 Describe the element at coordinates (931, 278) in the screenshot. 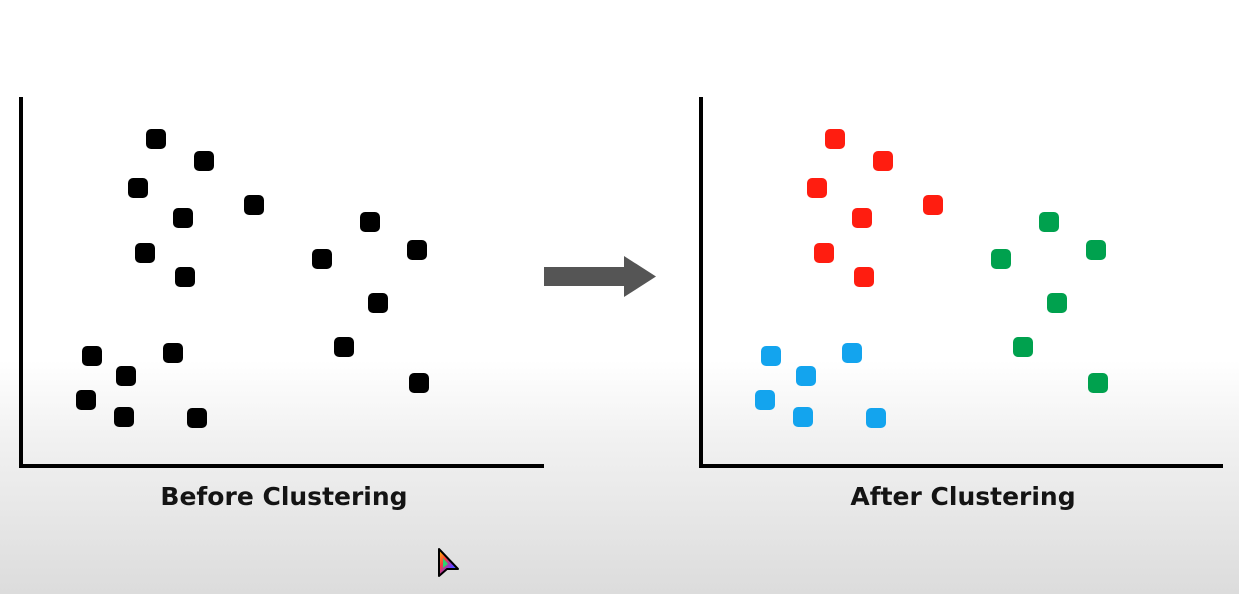

I see `after-points` at that location.